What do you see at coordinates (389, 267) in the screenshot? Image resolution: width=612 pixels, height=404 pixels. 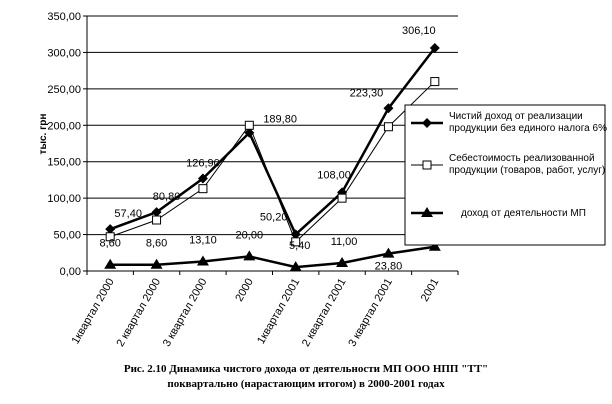 I see `data-label: 23,80` at bounding box center [389, 267].